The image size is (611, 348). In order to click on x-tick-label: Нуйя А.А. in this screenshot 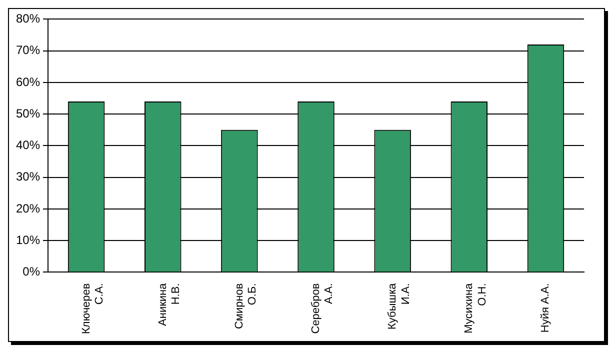, I will do `click(546, 308)`.